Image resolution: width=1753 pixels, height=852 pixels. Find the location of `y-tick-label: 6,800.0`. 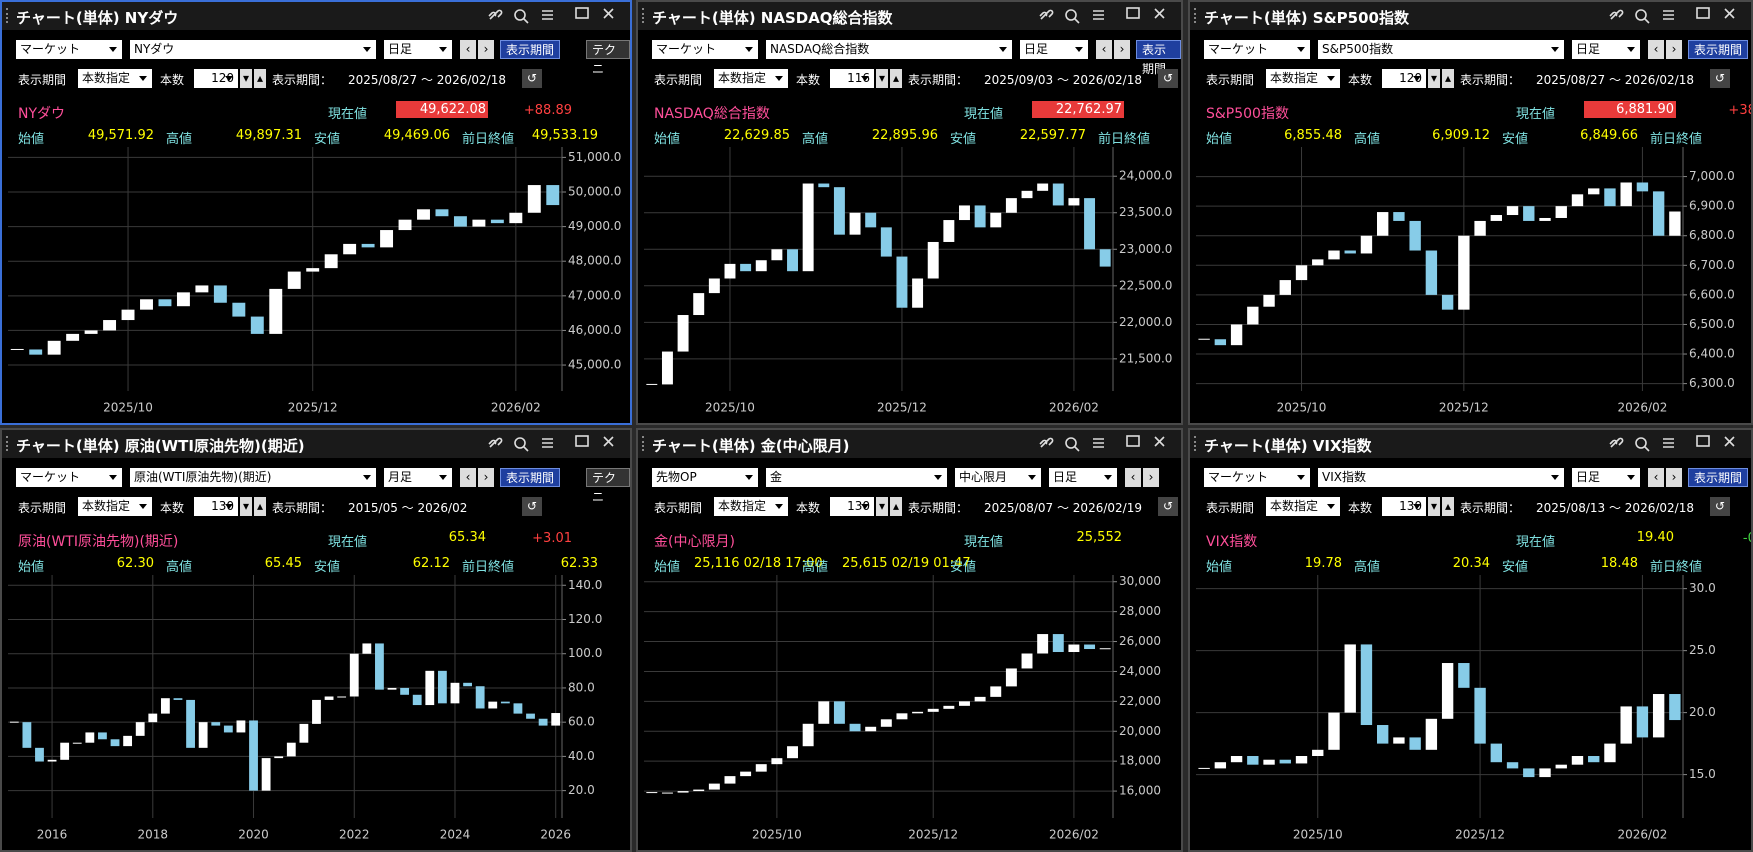

y-tick-label: 6,800.0 is located at coordinates (1712, 235).